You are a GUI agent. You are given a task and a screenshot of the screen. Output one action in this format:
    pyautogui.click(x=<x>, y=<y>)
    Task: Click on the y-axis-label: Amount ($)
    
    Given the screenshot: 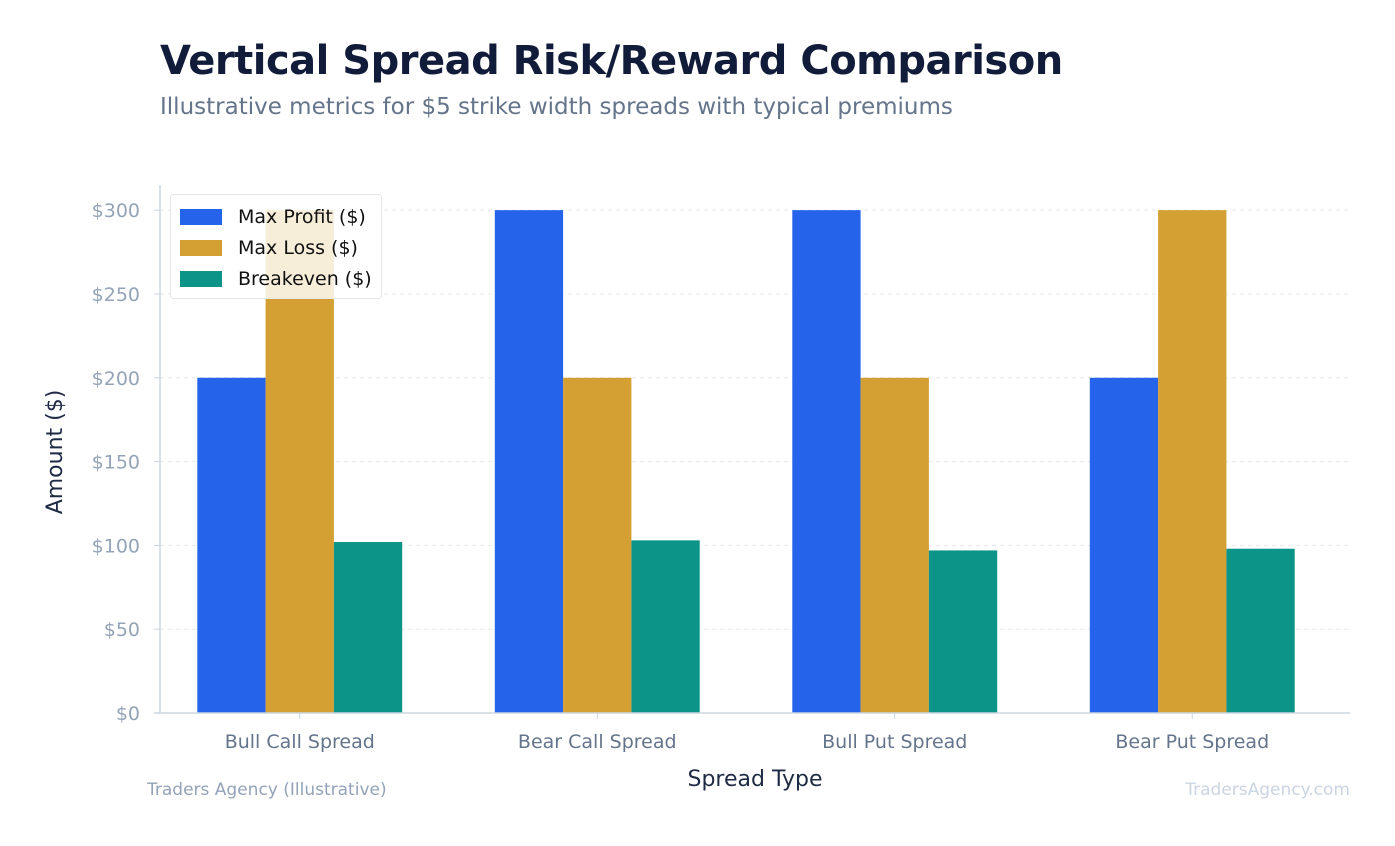 What is the action you would take?
    pyautogui.click(x=55, y=452)
    